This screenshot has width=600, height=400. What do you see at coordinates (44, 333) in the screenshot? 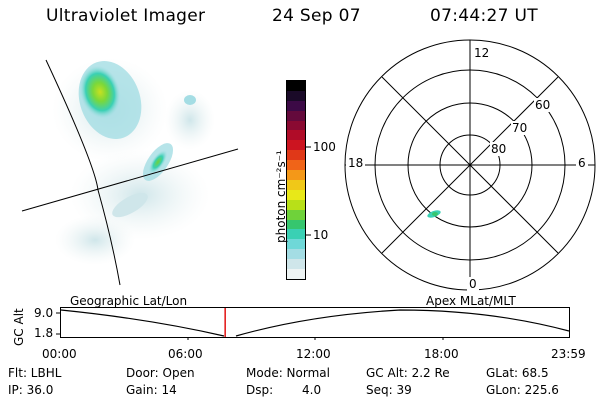
I see `gc-alt-ymin: 1.8` at bounding box center [44, 333].